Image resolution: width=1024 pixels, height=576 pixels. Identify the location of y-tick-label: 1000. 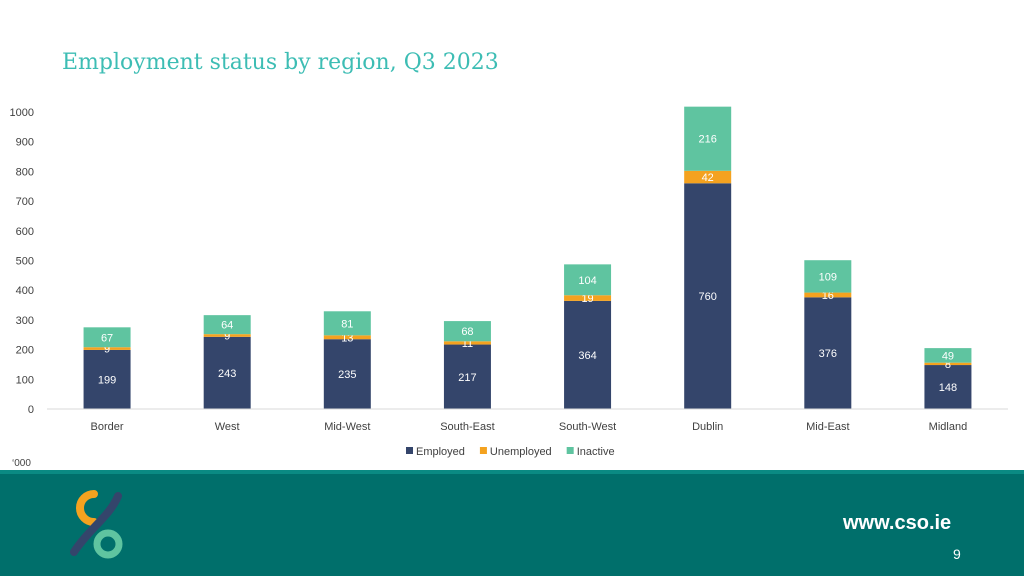
(22, 113).